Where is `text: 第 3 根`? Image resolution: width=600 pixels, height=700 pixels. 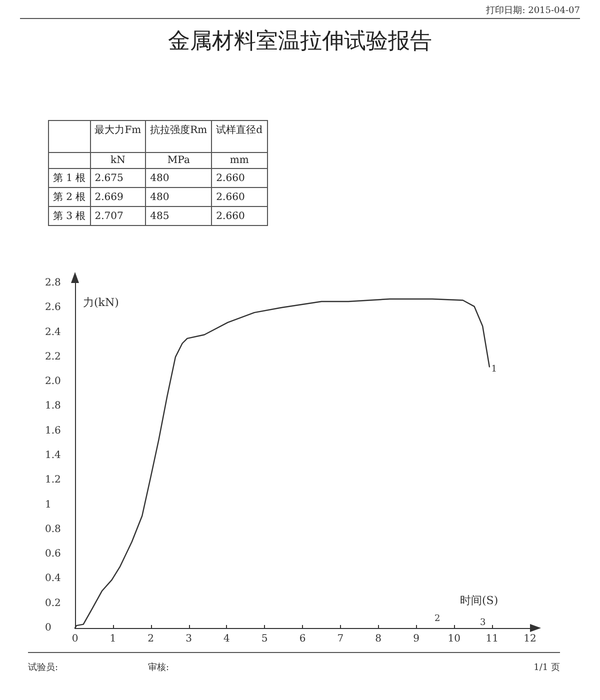 text: 第 3 根 is located at coordinates (69, 216).